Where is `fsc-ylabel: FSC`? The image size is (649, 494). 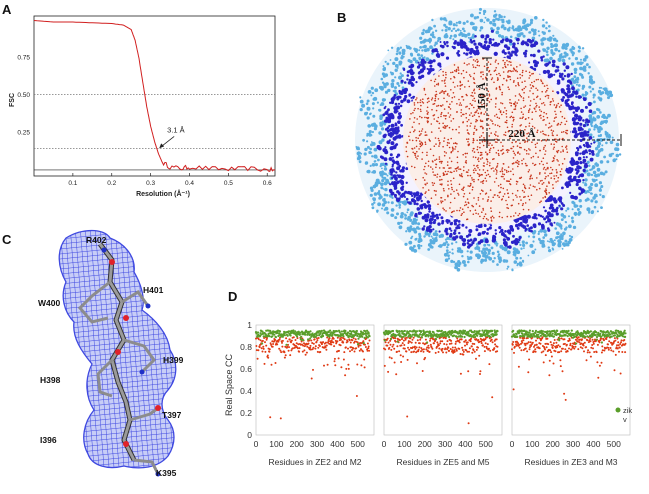
fsc-ylabel: FSC is located at coordinates (12, 100).